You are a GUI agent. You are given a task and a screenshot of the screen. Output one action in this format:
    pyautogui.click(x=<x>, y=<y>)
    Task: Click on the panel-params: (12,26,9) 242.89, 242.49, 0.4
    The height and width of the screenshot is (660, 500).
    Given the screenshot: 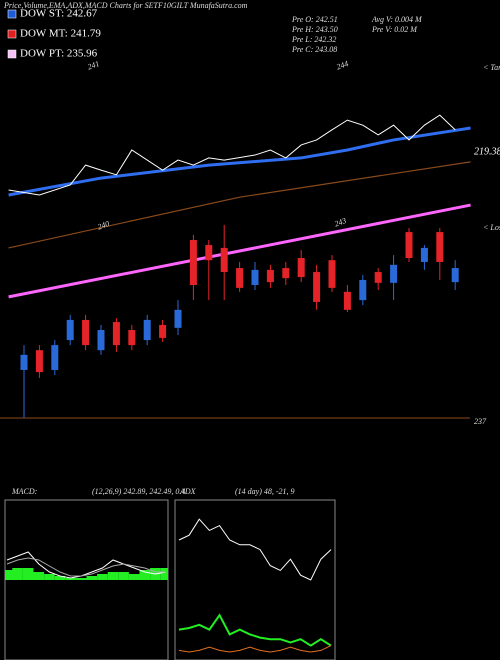 What is the action you would take?
    pyautogui.click(x=138, y=491)
    